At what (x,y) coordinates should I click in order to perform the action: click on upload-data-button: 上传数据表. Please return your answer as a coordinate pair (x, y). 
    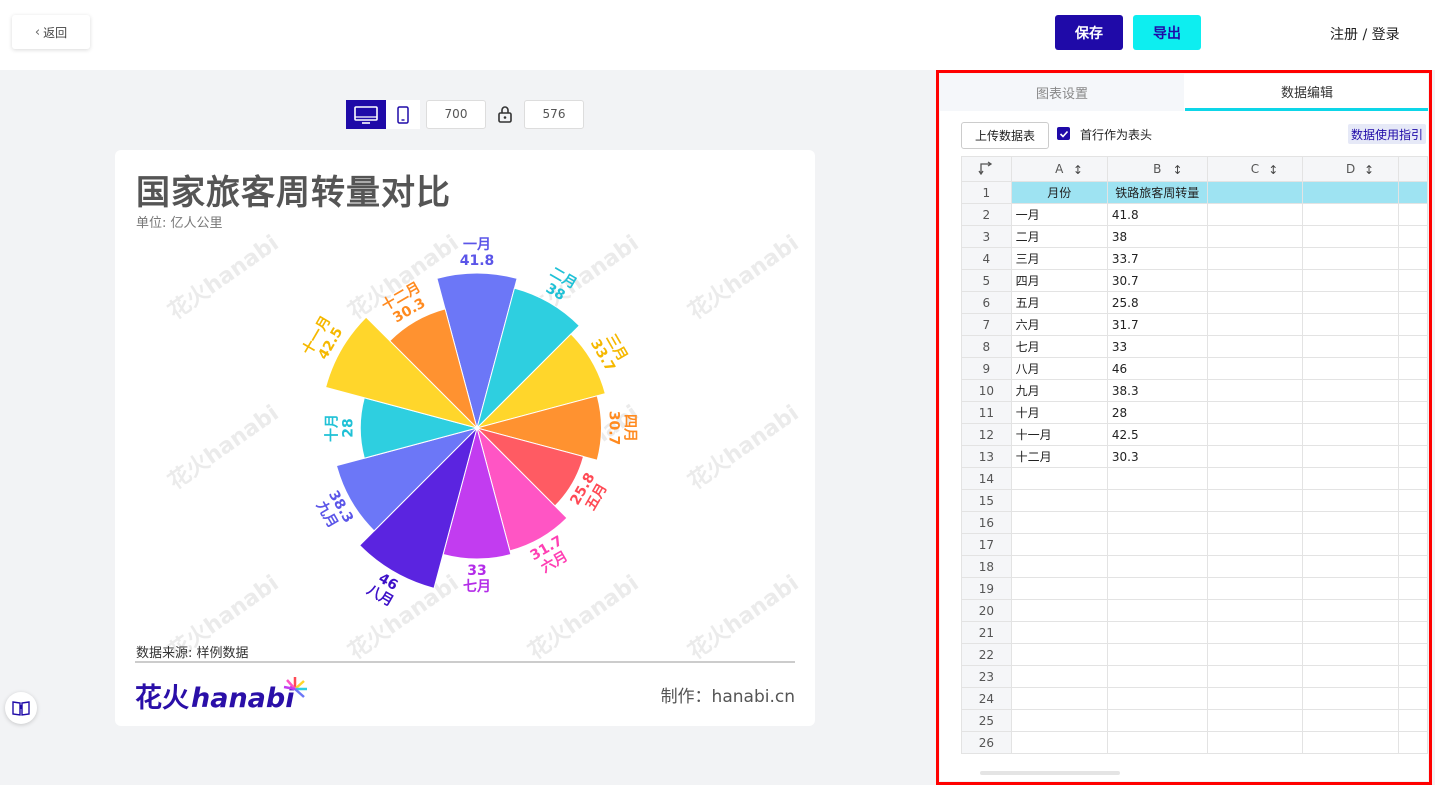
    Looking at the image, I should click on (1005, 135).